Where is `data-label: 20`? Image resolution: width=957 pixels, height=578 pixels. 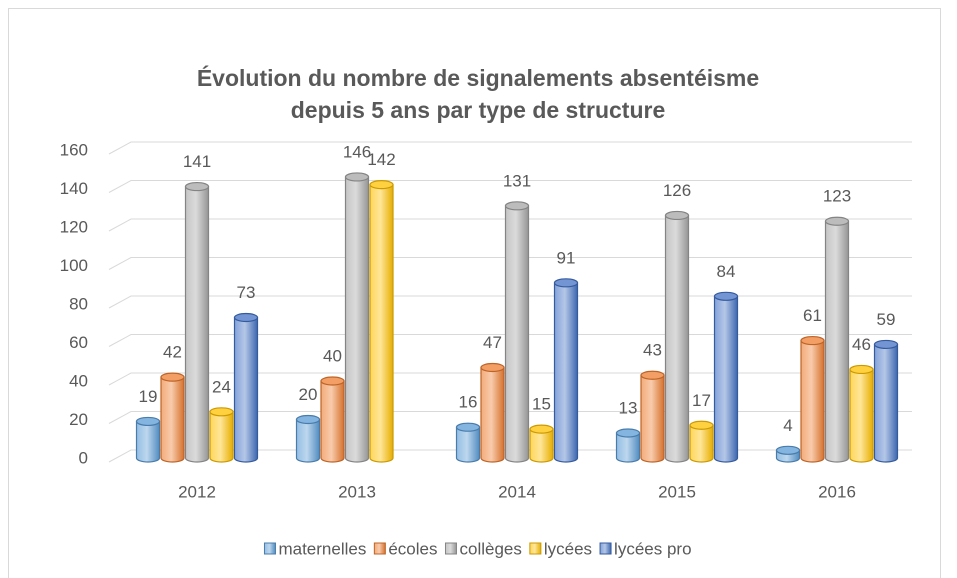
data-label: 20 is located at coordinates (308, 394).